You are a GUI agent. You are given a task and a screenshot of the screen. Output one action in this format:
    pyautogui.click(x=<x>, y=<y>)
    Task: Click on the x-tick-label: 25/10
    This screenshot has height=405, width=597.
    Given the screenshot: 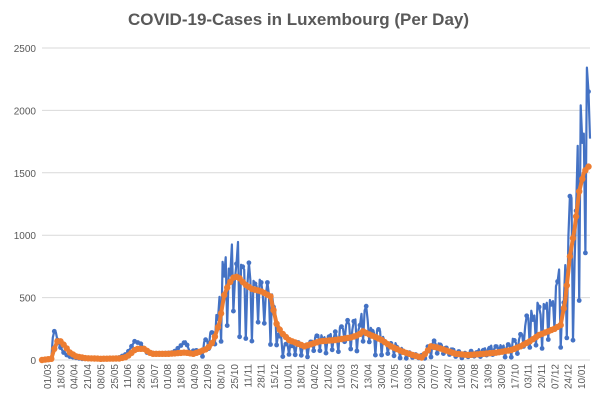 What is the action you would take?
    pyautogui.click(x=235, y=376)
    